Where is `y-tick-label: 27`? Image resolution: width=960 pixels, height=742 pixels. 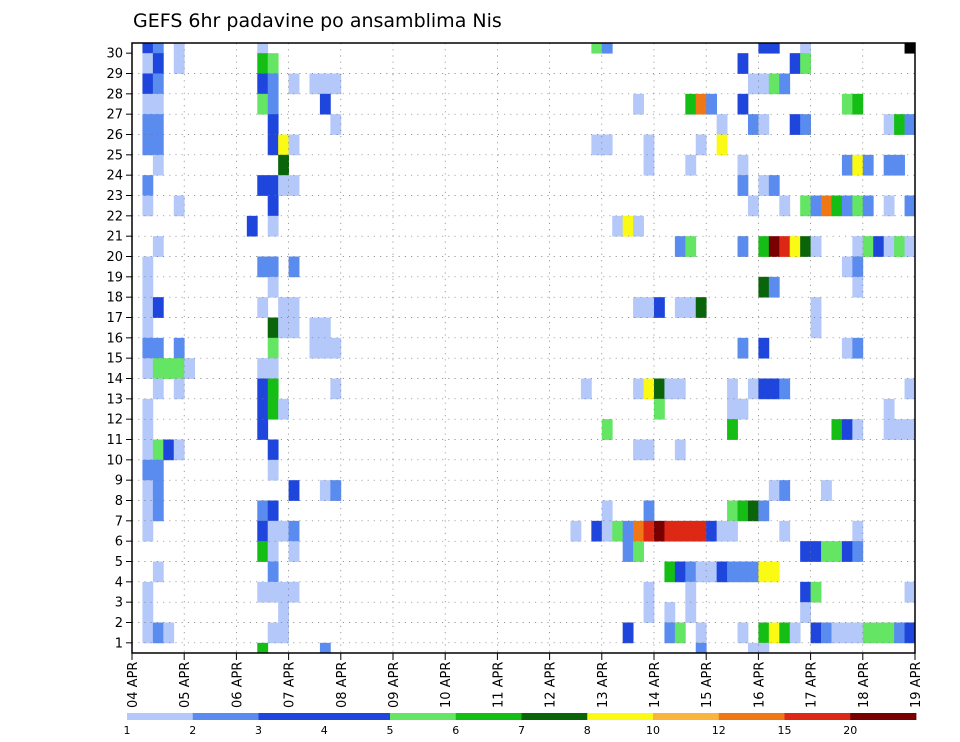 y-tick-label: 27 is located at coordinates (114, 115).